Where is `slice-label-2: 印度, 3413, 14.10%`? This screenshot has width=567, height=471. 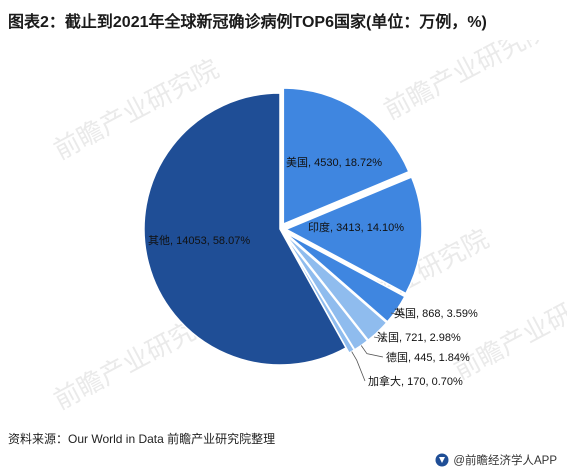
slice-label-2: 印度, 3413, 14.10% is located at coordinates (356, 227).